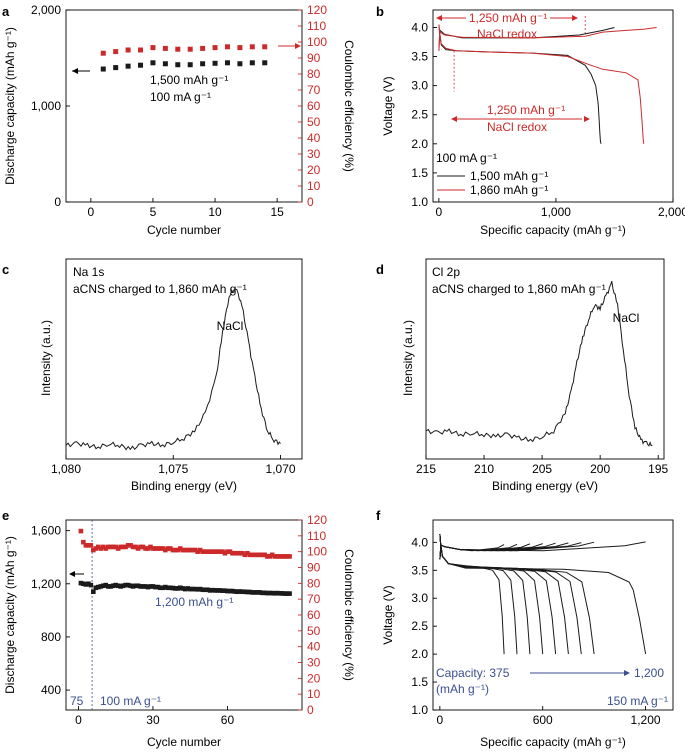 The image size is (685, 756). Describe the element at coordinates (10, 615) in the screenshot. I see `y-axis-label-e: Discharge capacity (mAh g⁻¹)` at that location.